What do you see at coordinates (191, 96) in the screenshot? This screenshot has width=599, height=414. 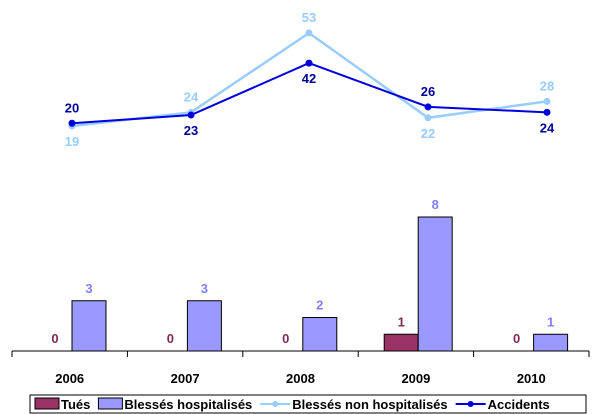 I see `point-label-blesses-non-hospitalises-2007: 24` at bounding box center [191, 96].